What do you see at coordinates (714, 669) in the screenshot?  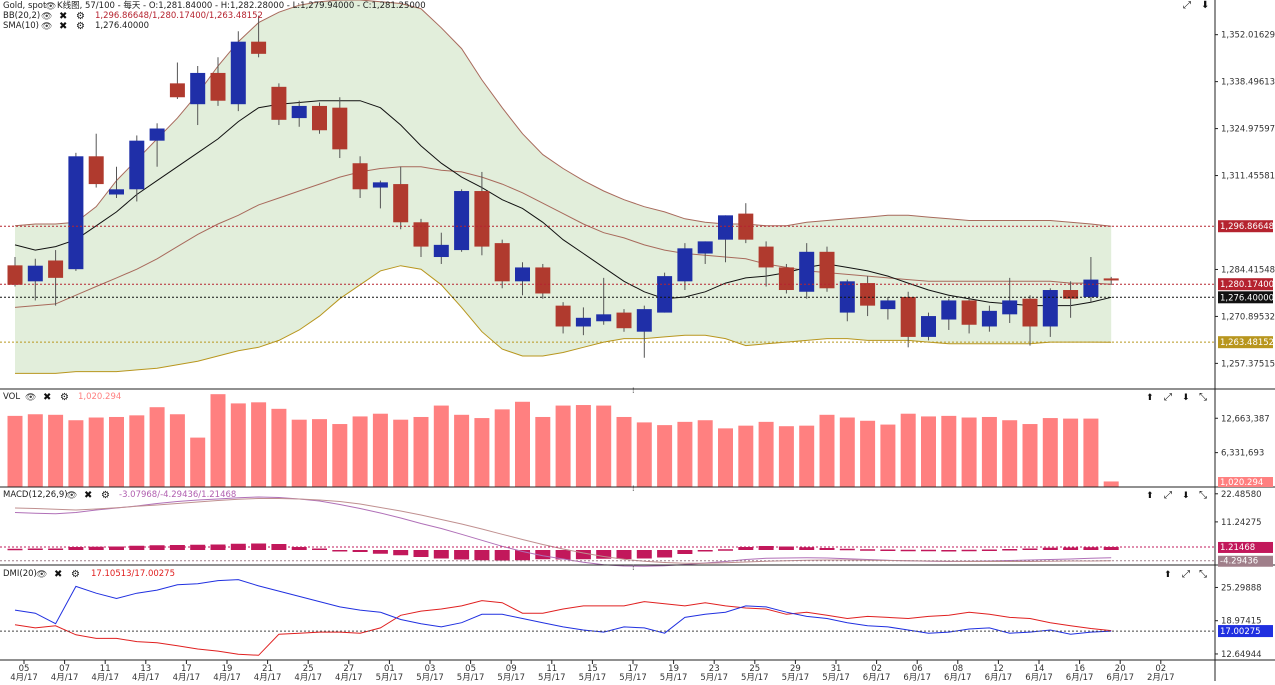 I see `x-tick-day: 23` at bounding box center [714, 669].